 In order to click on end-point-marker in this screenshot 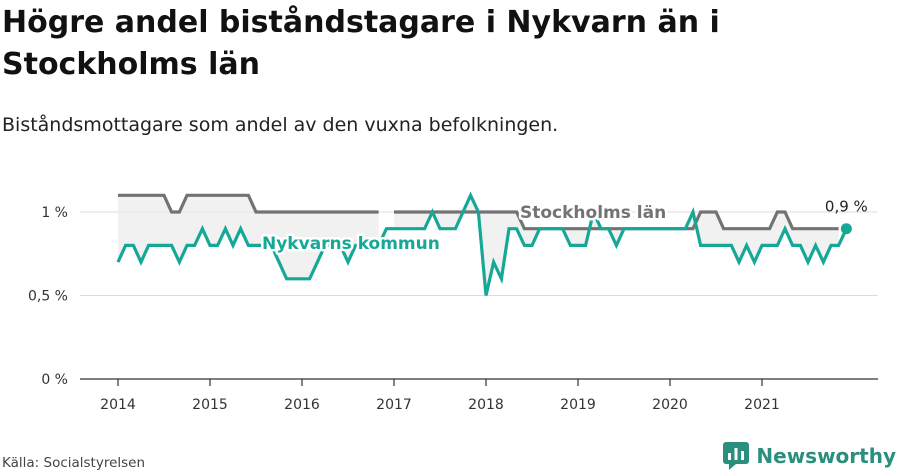, I will do `click(846, 229)`.